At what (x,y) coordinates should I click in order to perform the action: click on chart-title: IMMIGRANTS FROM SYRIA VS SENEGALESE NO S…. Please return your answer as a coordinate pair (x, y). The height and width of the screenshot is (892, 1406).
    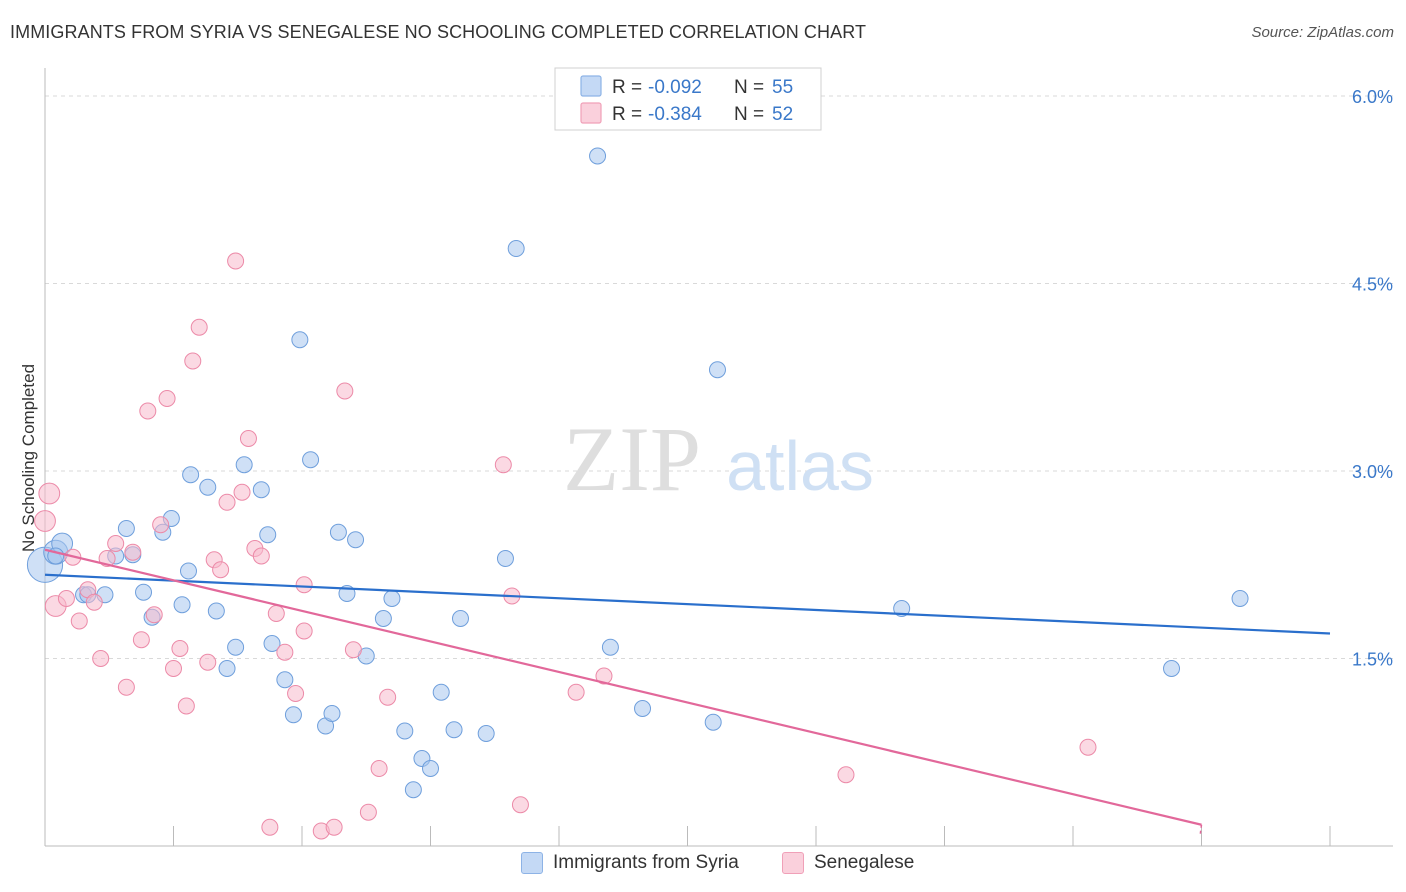
    Looking at the image, I should click on (438, 32).